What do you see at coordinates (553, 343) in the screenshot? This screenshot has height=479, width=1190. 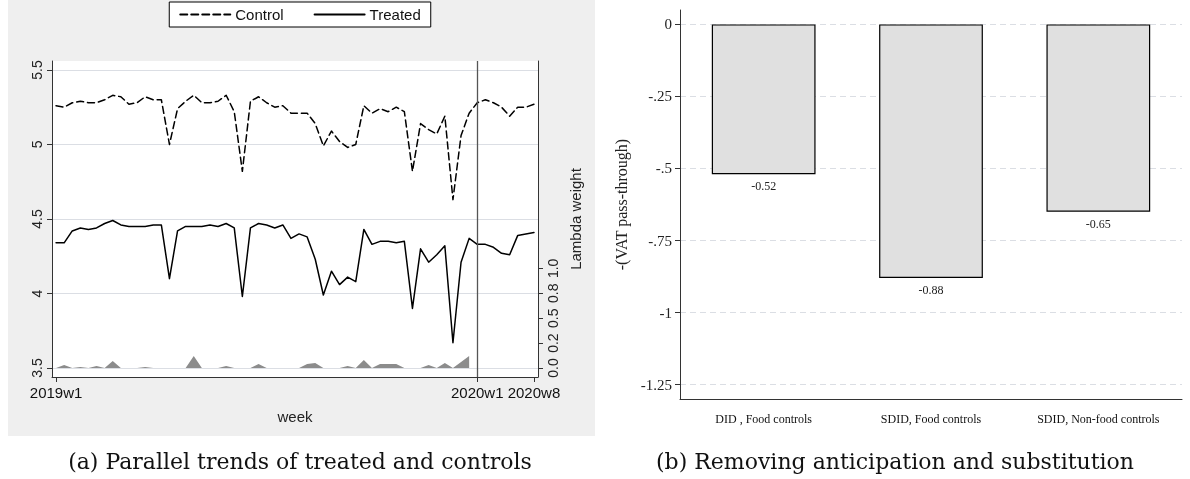 I see `y2-tick-label: 0.2` at bounding box center [553, 343].